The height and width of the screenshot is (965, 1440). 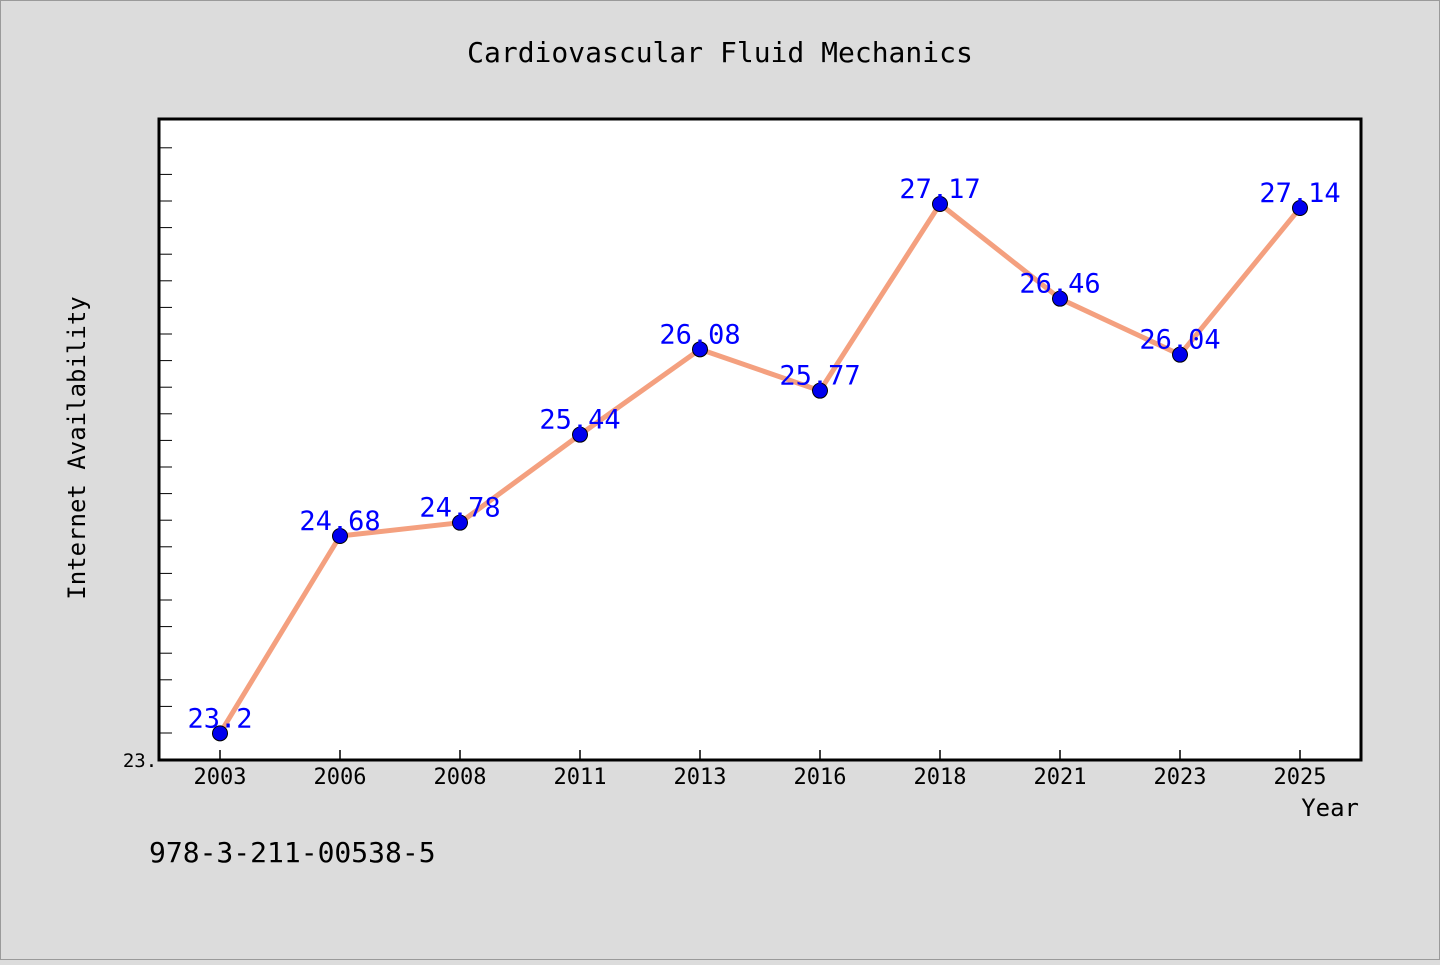 What do you see at coordinates (1299, 193) in the screenshot?
I see `data-label: 27.14` at bounding box center [1299, 193].